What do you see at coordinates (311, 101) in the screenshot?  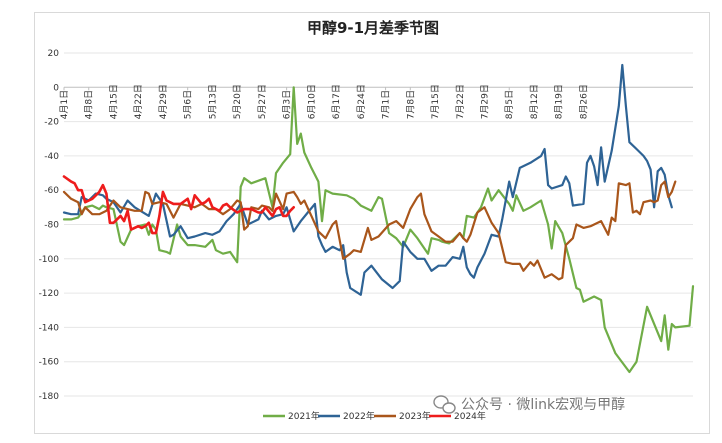 I see `x-tick-label: 6月10日` at bounding box center [311, 101].